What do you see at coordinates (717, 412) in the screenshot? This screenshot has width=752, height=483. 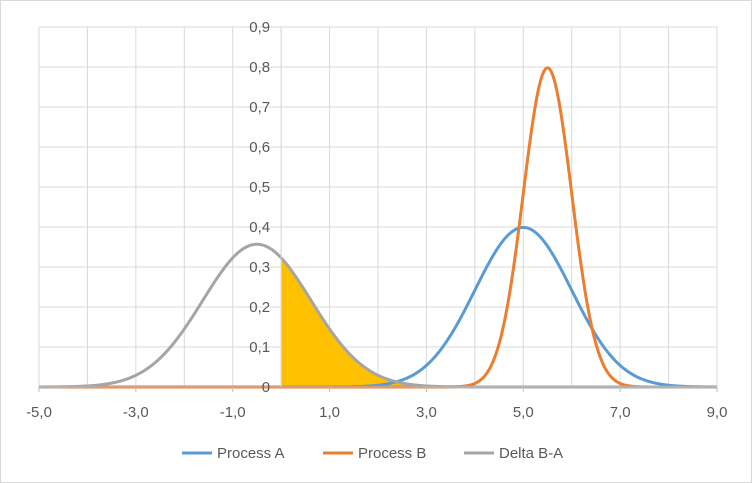 I see `x-tick-label: 9,0` at bounding box center [717, 412].